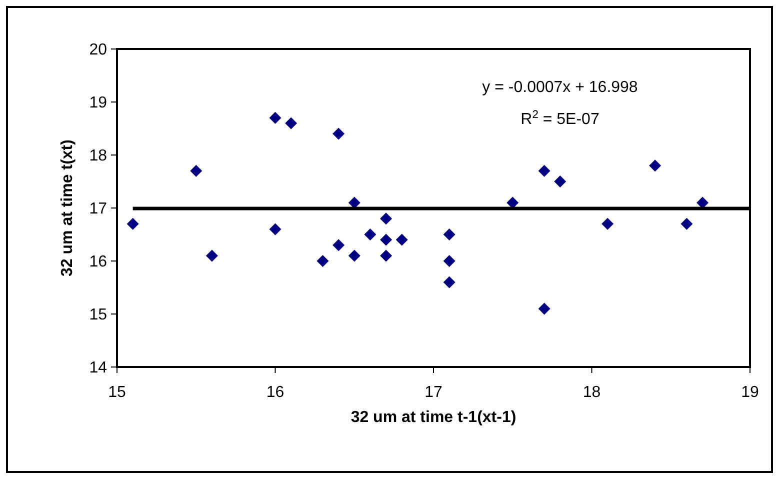  What do you see at coordinates (67, 208) in the screenshot?
I see `y-axis-title: 32 um at time t(xt)` at bounding box center [67, 208].